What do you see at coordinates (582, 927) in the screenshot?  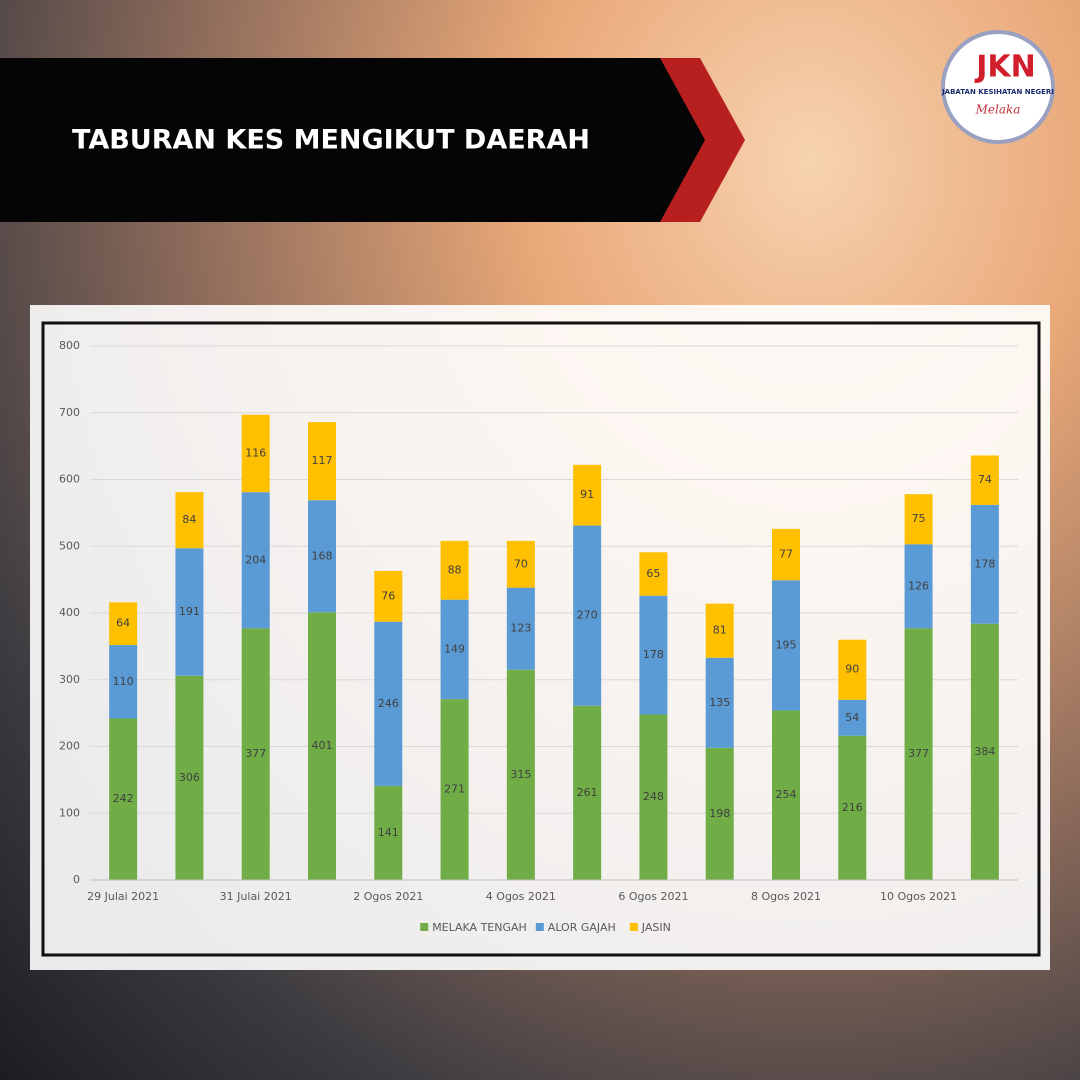 I see `legend-label: ALOR GAJAH` at bounding box center [582, 927].